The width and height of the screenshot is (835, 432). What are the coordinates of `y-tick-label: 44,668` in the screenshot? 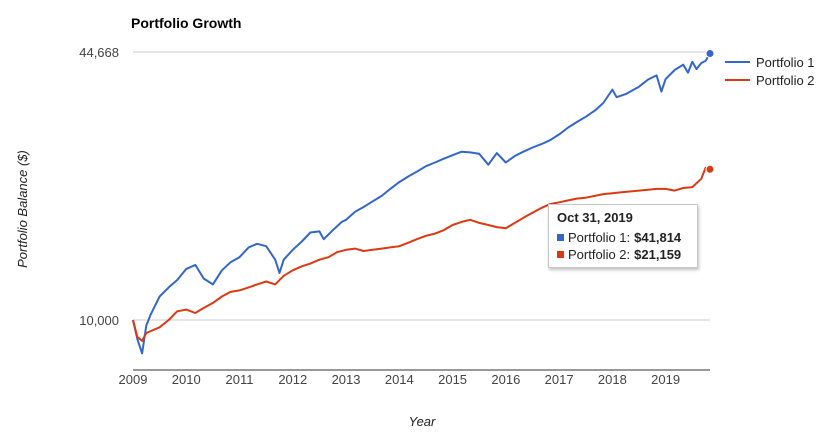 It's located at (99, 52).